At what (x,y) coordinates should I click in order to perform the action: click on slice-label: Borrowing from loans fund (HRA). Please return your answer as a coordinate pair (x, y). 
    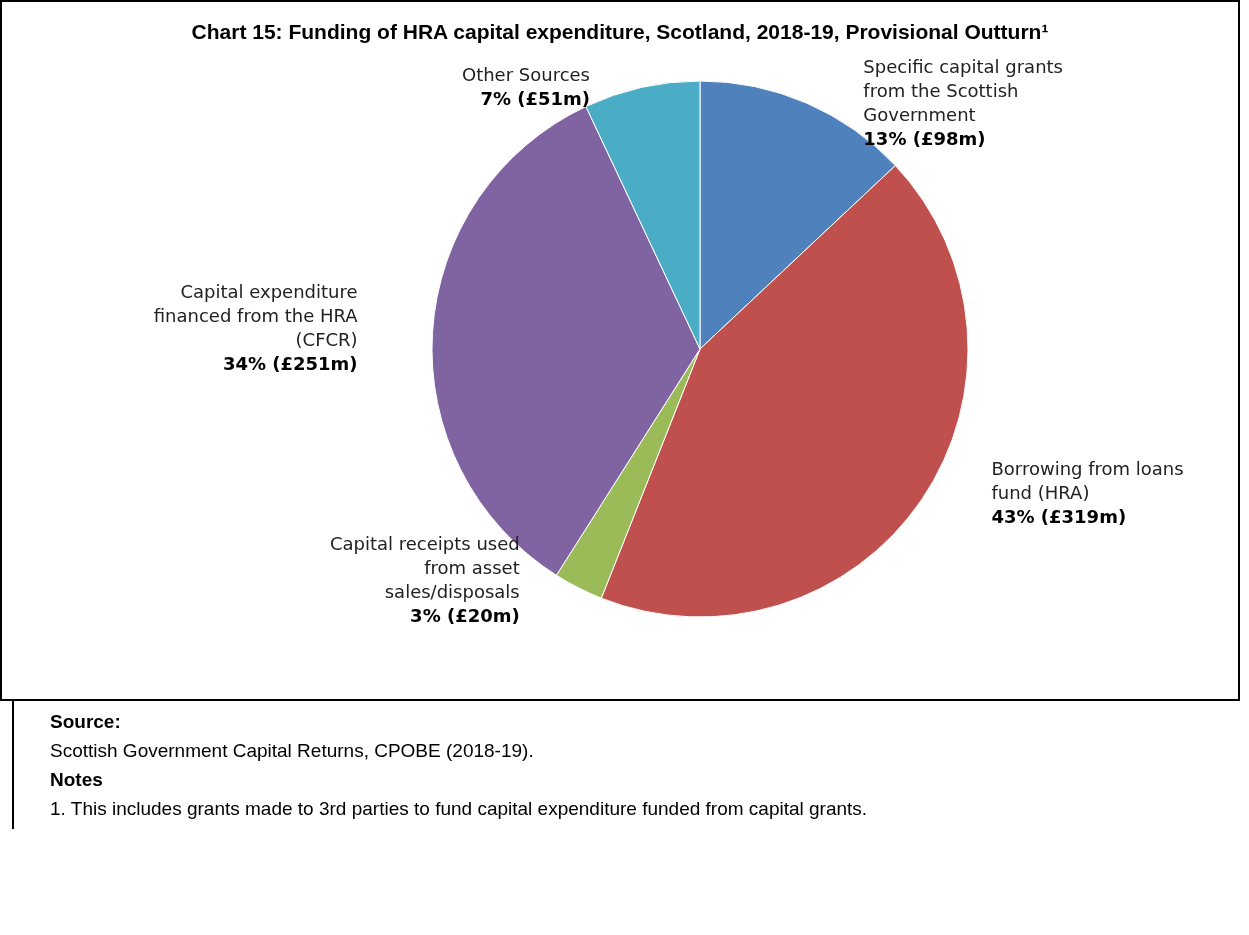
    Looking at the image, I should click on (1087, 481).